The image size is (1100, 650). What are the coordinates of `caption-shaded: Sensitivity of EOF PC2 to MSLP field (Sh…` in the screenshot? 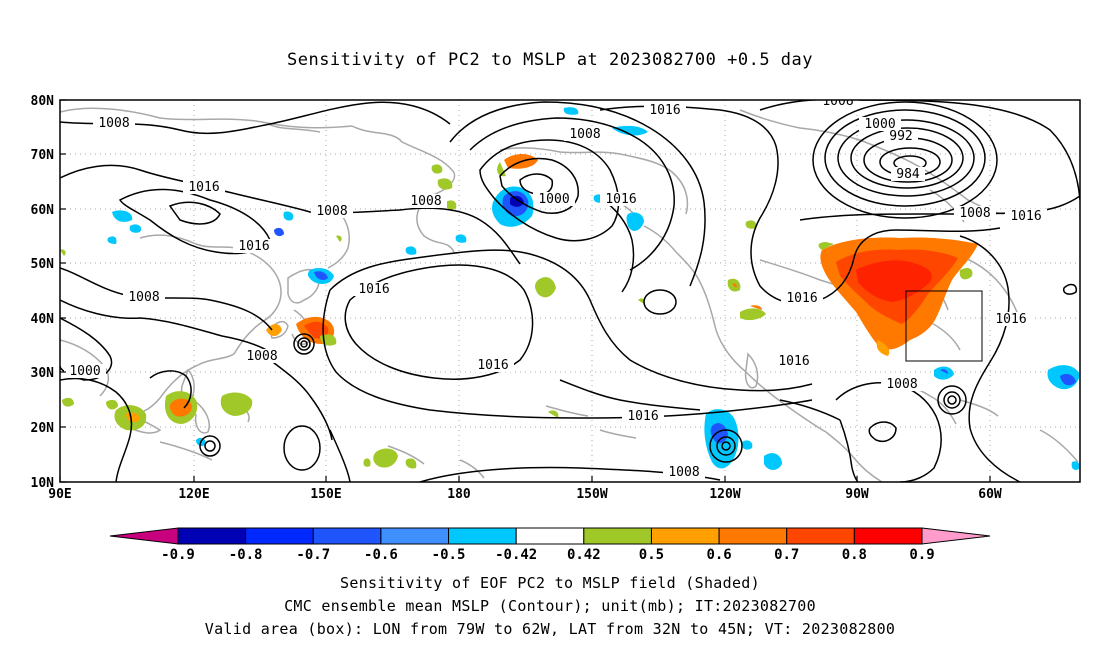 It's located at (550, 583).